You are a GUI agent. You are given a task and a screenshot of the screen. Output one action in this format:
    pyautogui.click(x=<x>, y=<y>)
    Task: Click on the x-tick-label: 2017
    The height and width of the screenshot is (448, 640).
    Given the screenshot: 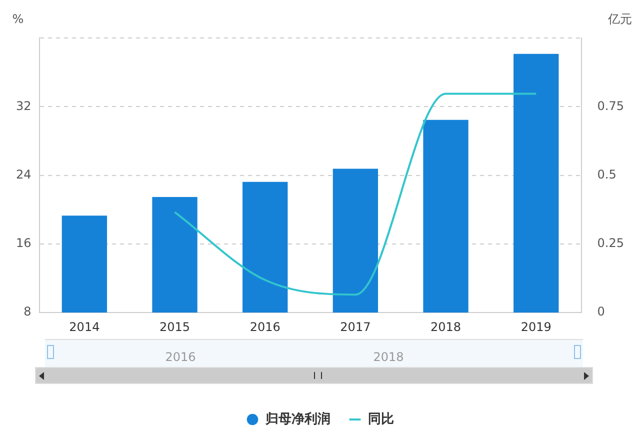 What is the action you would take?
    pyautogui.click(x=355, y=327)
    